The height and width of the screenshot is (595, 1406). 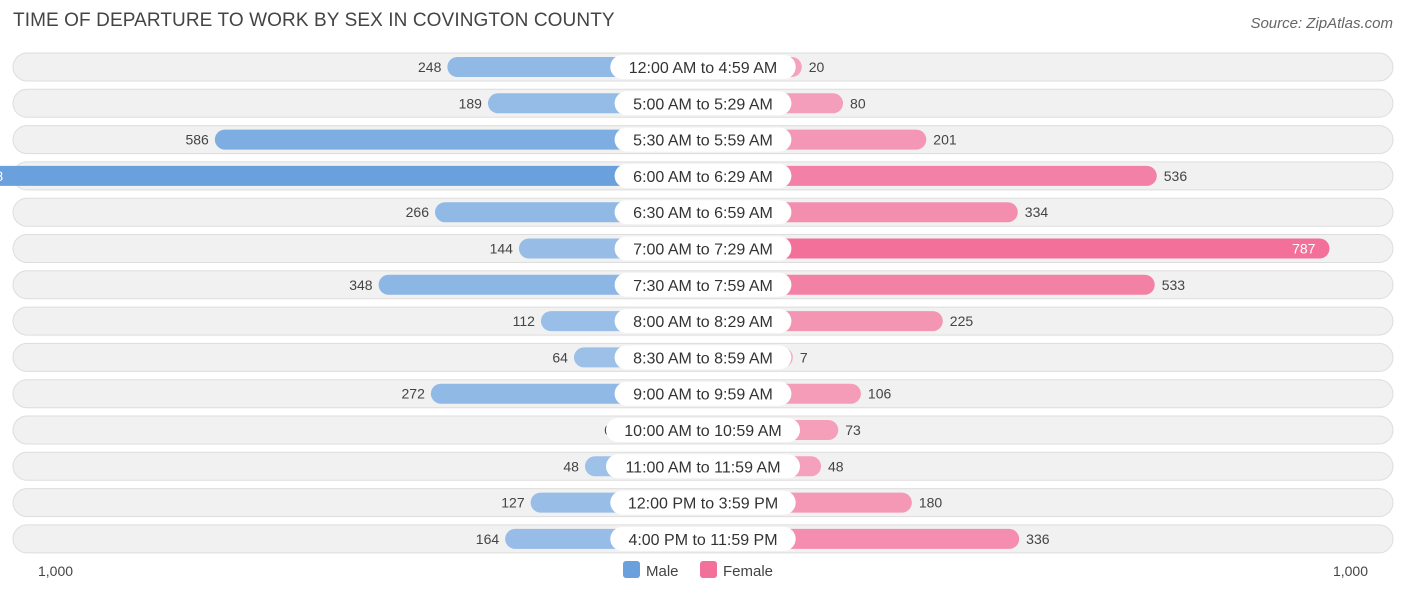 I want to click on category-label: 10:00 AM to 10:59 AM, so click(x=702, y=431).